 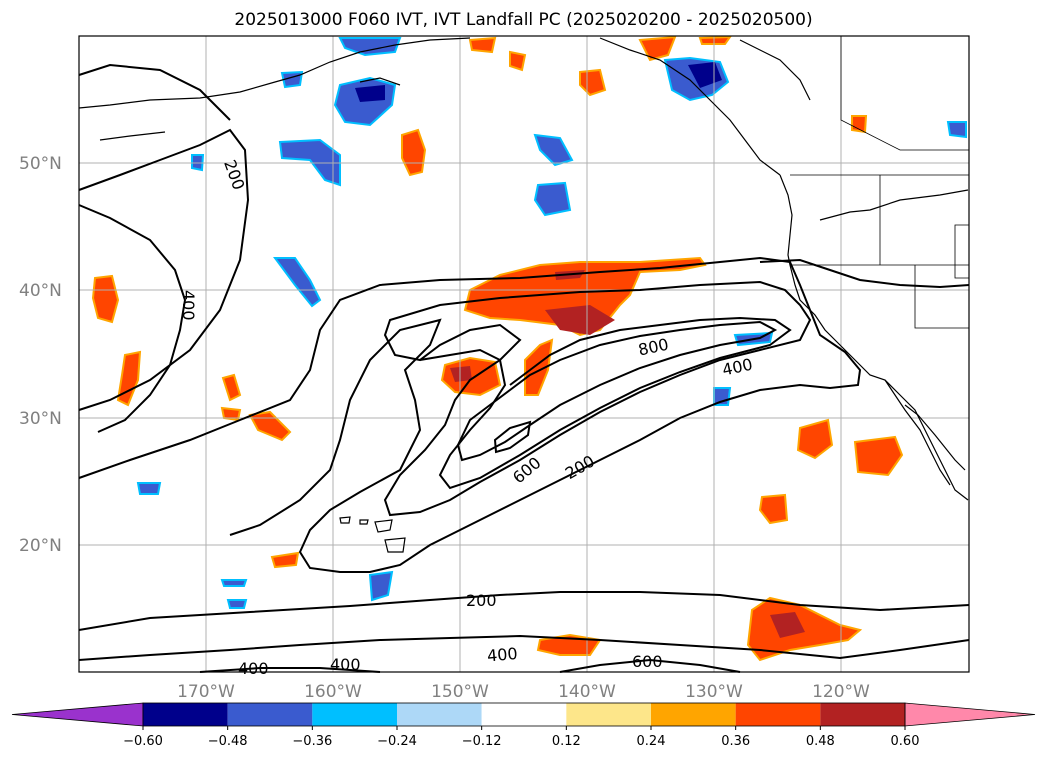 I want to click on colorbar-border, so click(x=524, y=714).